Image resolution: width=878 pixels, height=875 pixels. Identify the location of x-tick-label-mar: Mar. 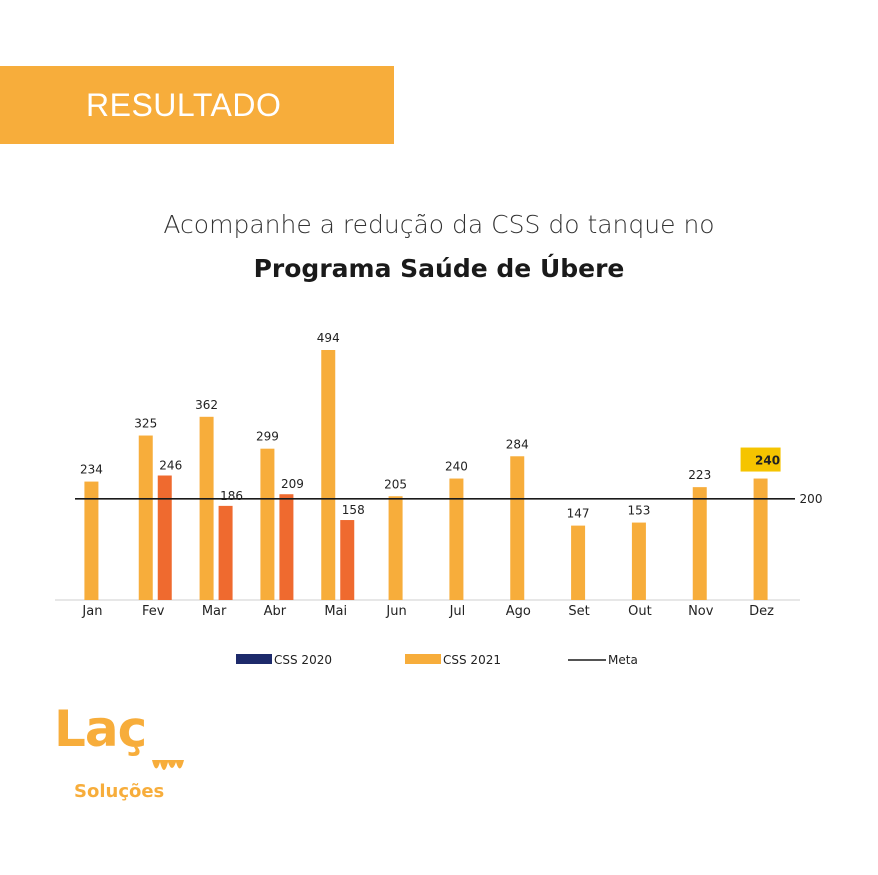
(214, 611).